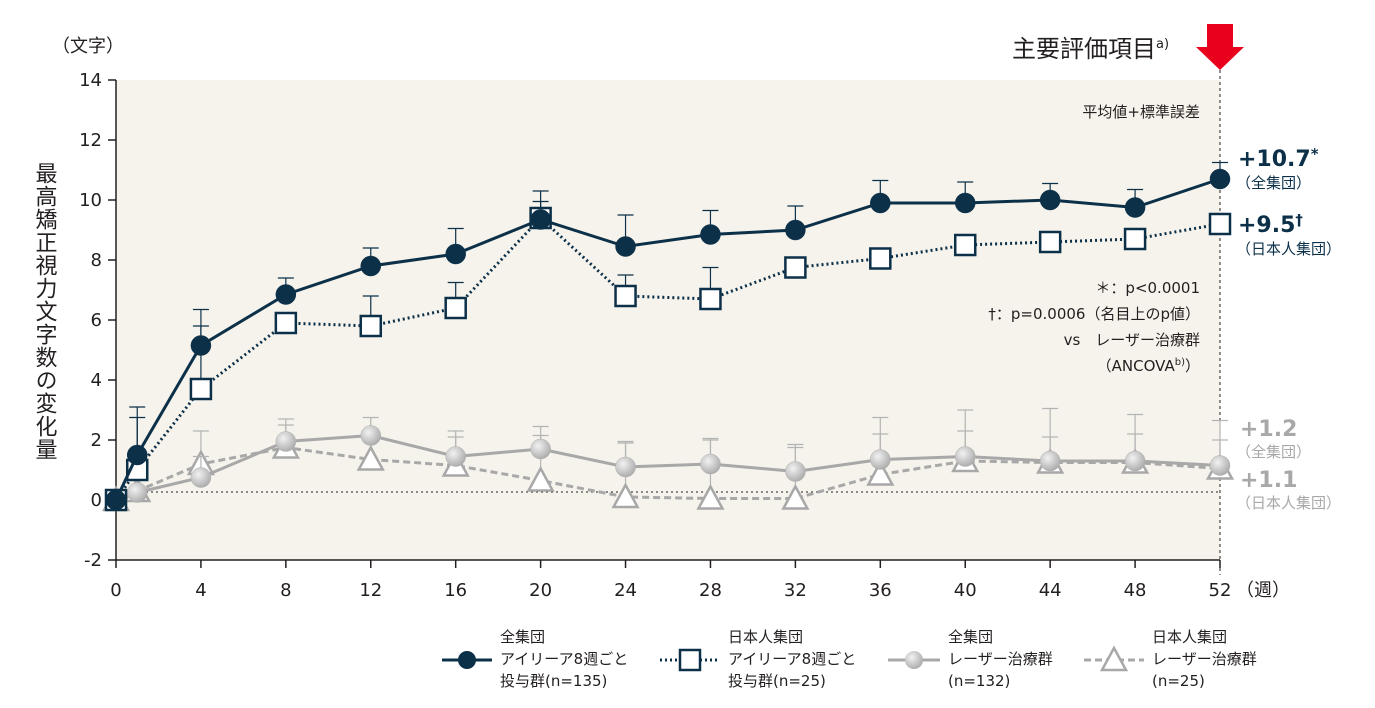  What do you see at coordinates (1274, 159) in the screenshot?
I see `end-label-s1-value: +10.7` at bounding box center [1274, 159].